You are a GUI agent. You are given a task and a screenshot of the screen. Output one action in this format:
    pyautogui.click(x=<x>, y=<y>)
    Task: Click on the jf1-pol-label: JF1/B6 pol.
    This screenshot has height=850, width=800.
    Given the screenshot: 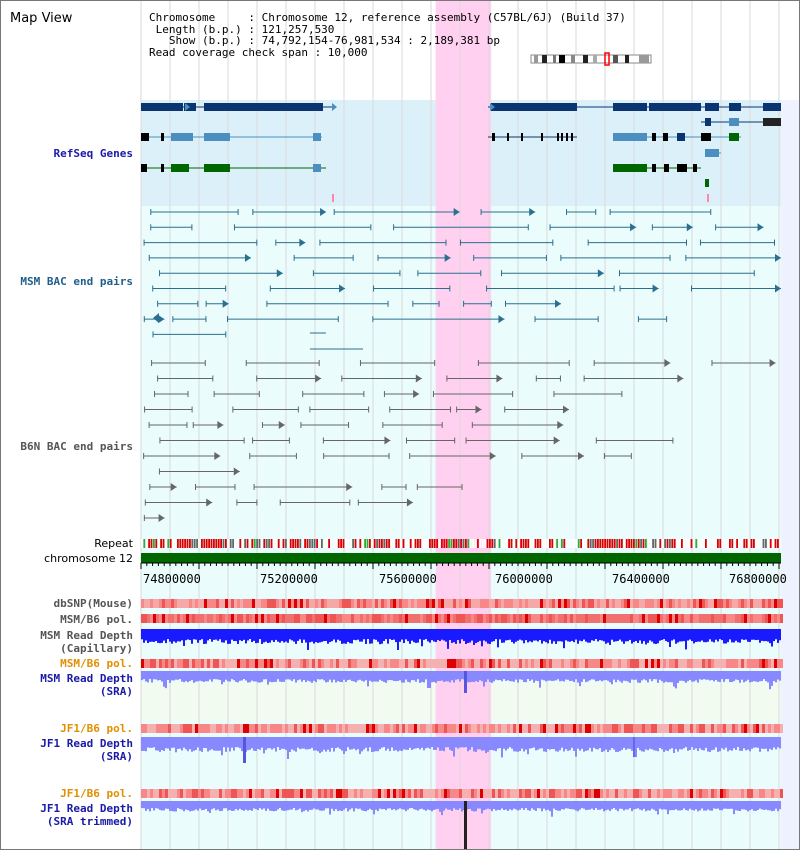 What is the action you would take?
    pyautogui.click(x=96, y=728)
    